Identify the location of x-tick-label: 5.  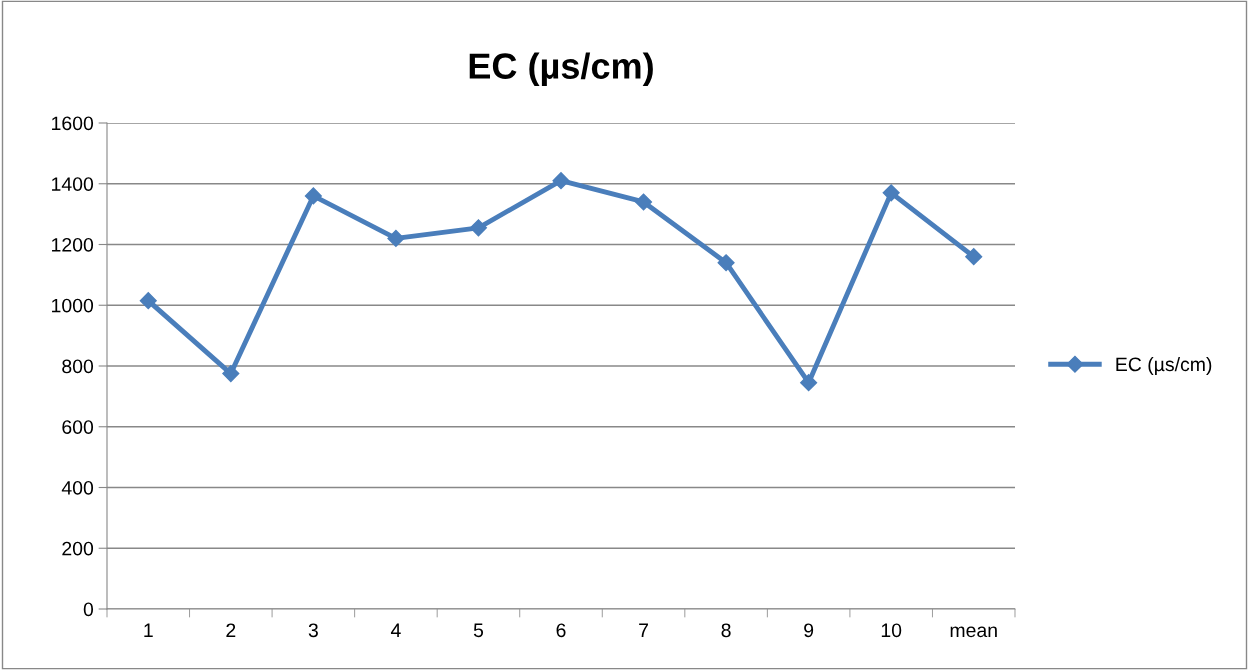
(478, 630).